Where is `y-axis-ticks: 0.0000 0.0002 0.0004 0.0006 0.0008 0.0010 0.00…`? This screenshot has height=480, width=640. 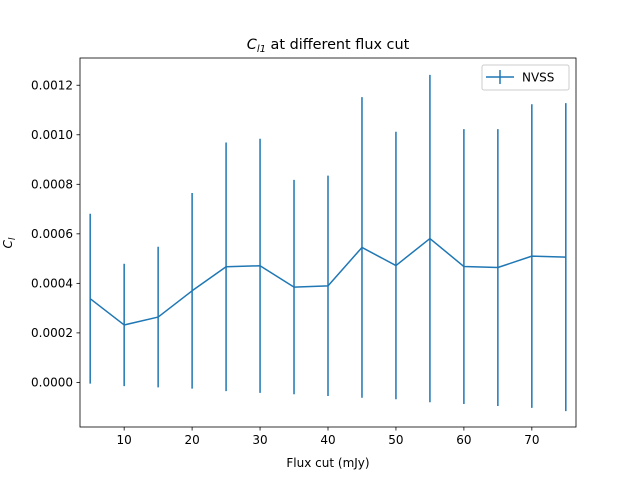 y-axis-ticks: 0.0000 0.0002 0.0004 0.0006 0.0008 0.0010 0.00… is located at coordinates (55, 234).